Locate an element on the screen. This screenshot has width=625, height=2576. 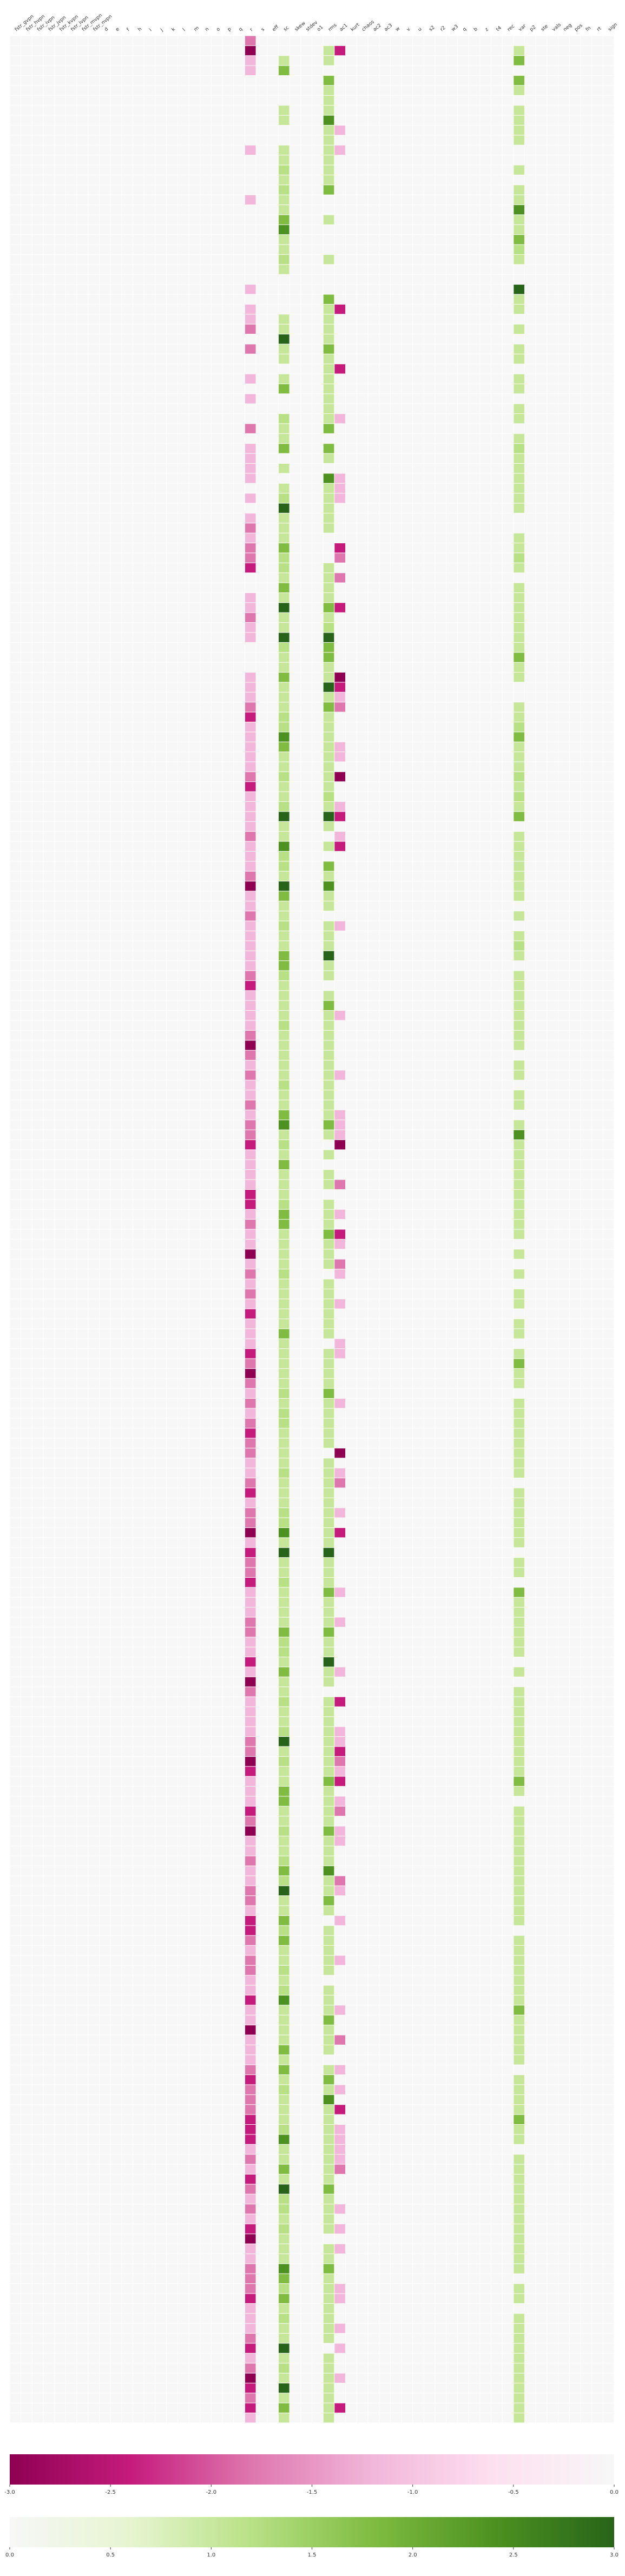
column-label: w3 is located at coordinates (455, 28).